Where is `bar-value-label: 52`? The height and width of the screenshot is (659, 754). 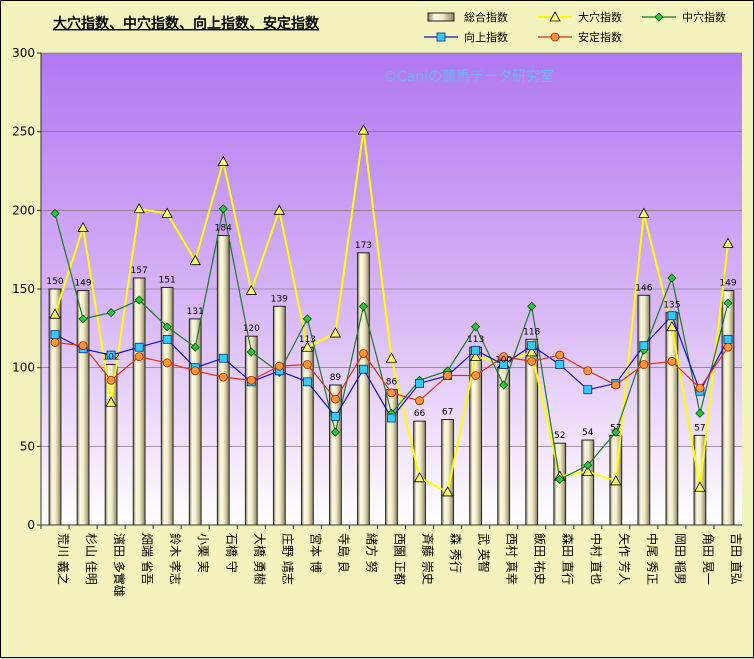 bar-value-label: 52 is located at coordinates (559, 436).